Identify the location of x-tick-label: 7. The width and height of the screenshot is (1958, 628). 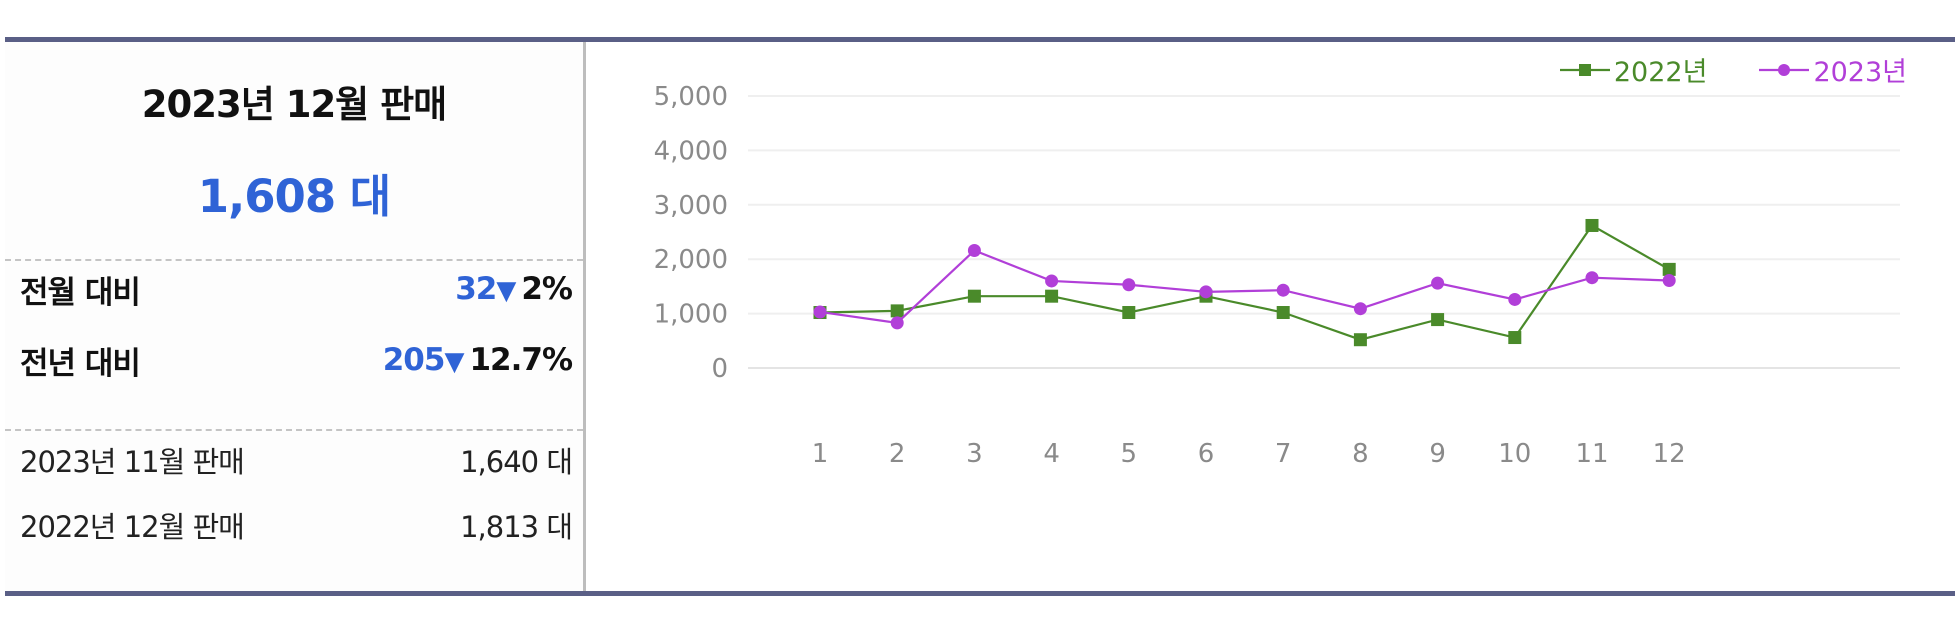
(1283, 454).